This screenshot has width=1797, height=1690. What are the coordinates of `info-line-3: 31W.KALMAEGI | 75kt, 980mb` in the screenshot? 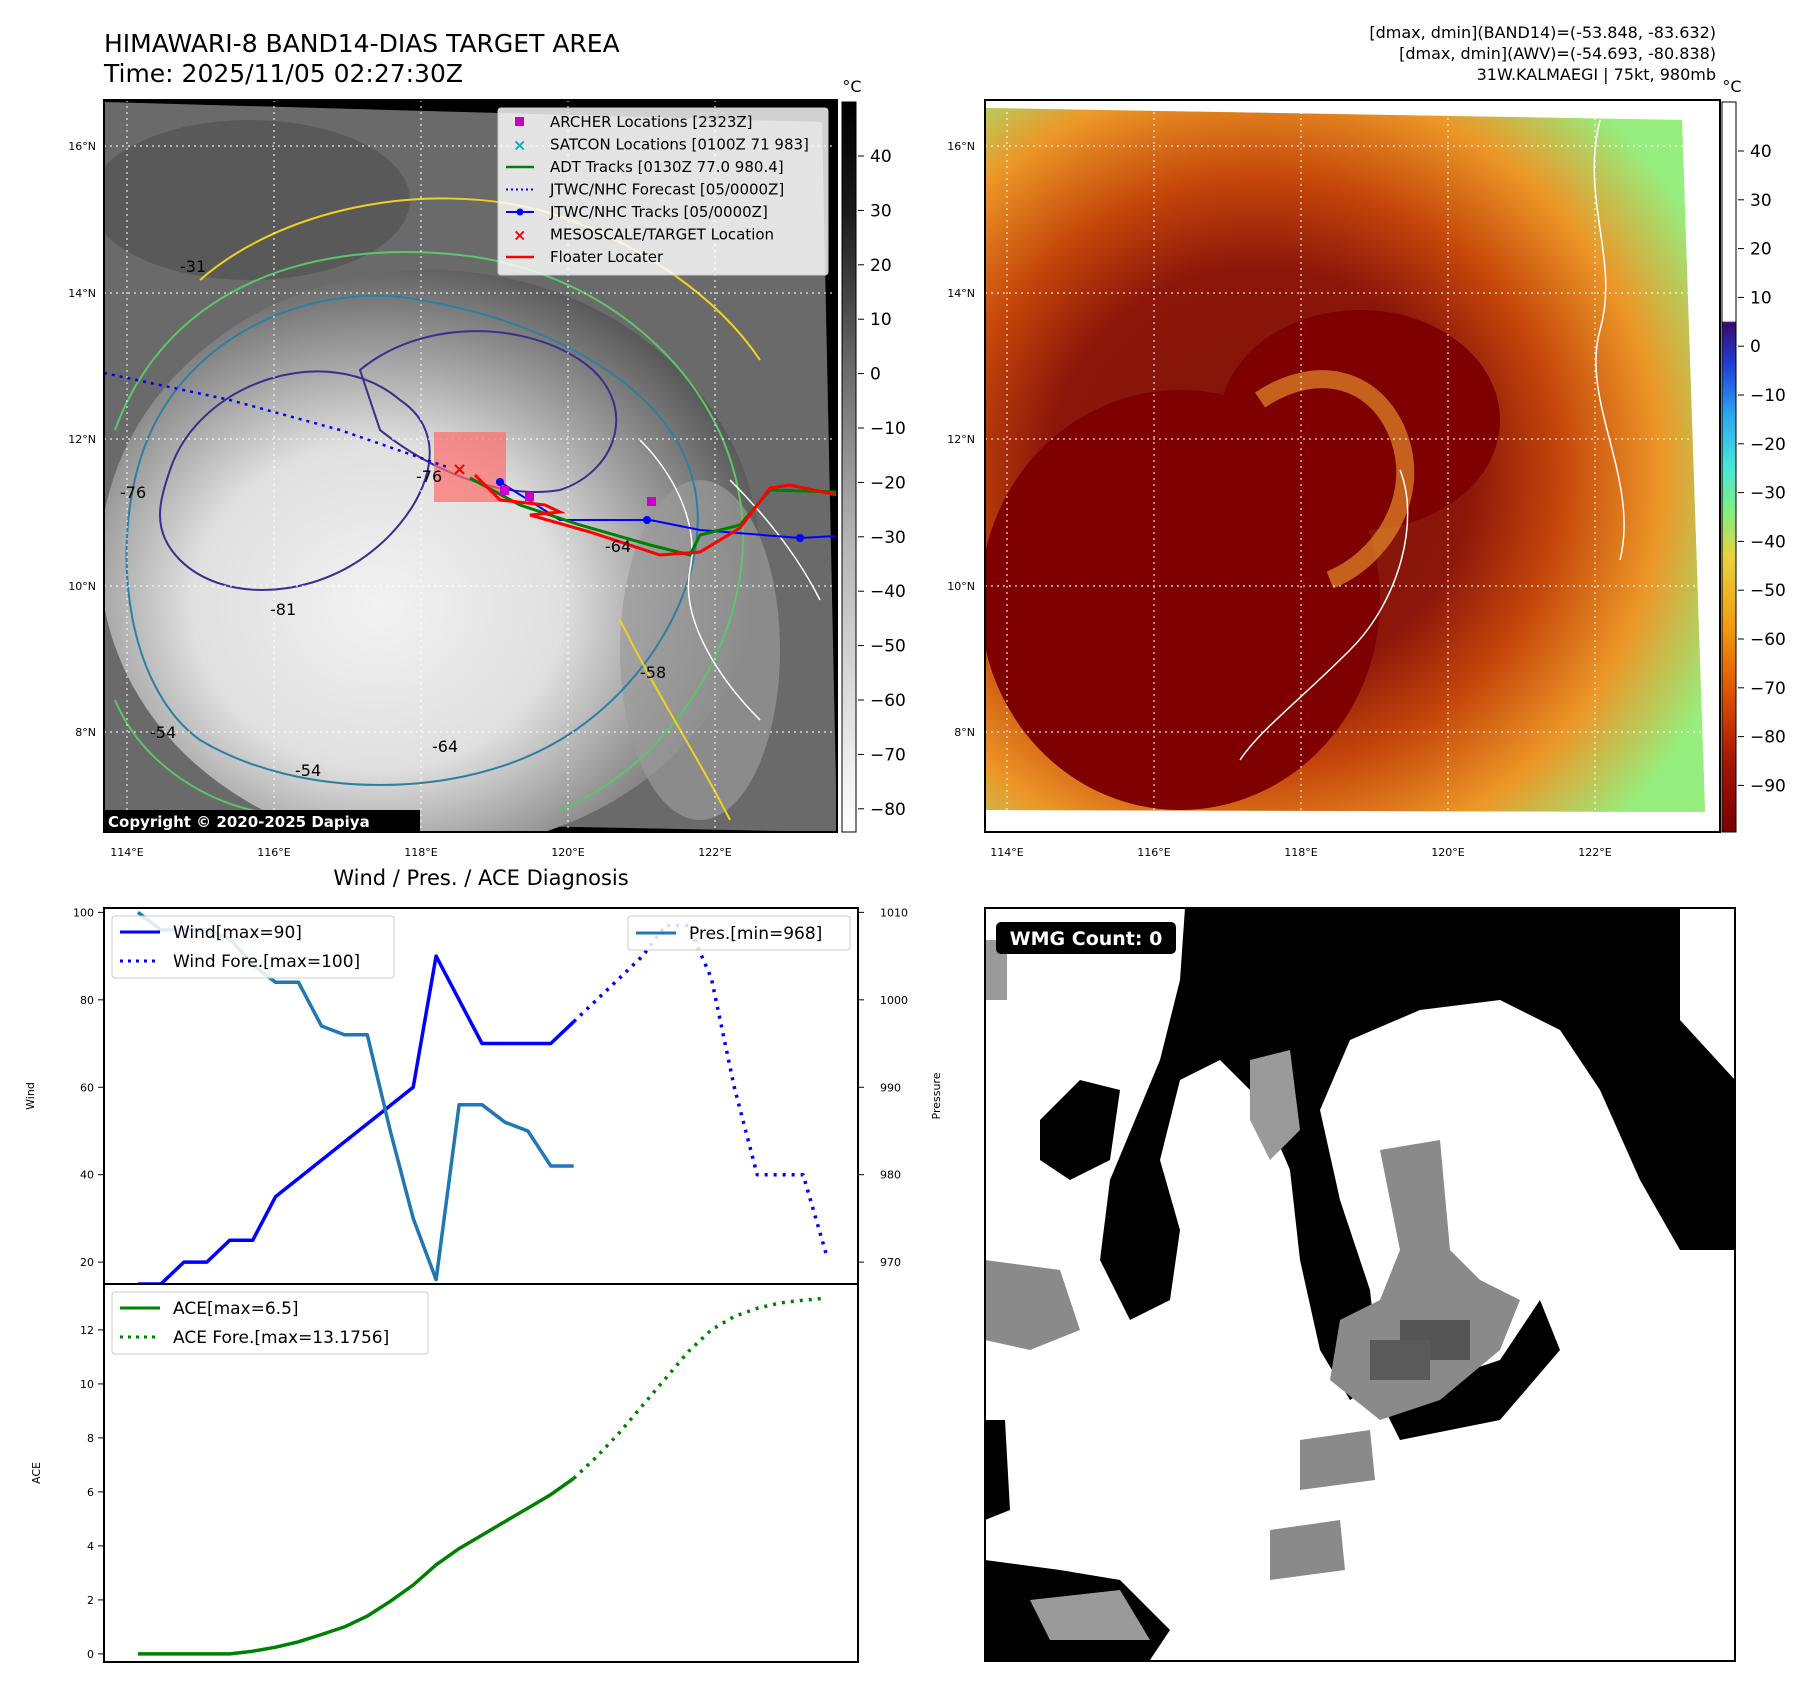 It's located at (1596, 74).